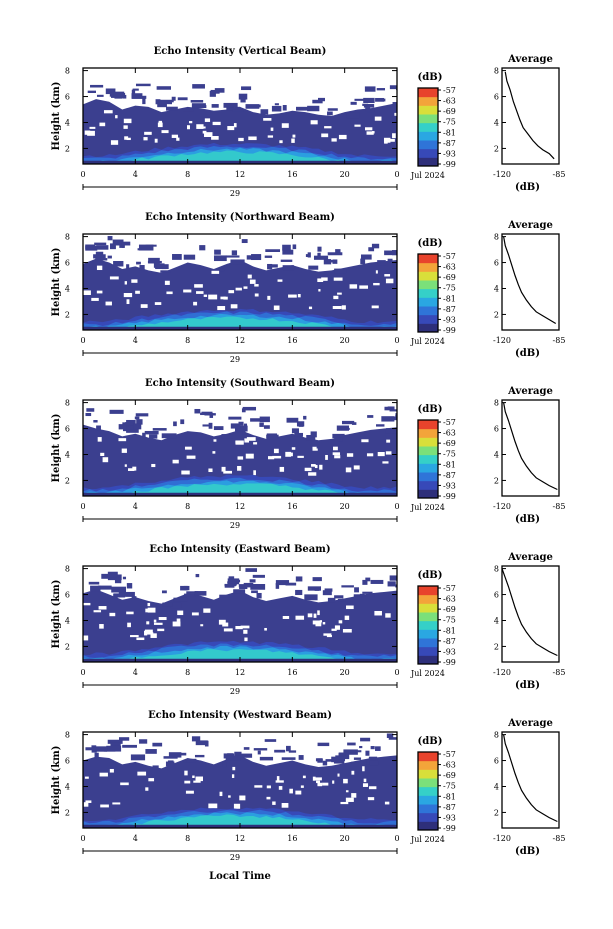 The height and width of the screenshot is (929, 613). Describe the element at coordinates (428, 791) in the screenshot. I see `colorbar-frame` at that location.